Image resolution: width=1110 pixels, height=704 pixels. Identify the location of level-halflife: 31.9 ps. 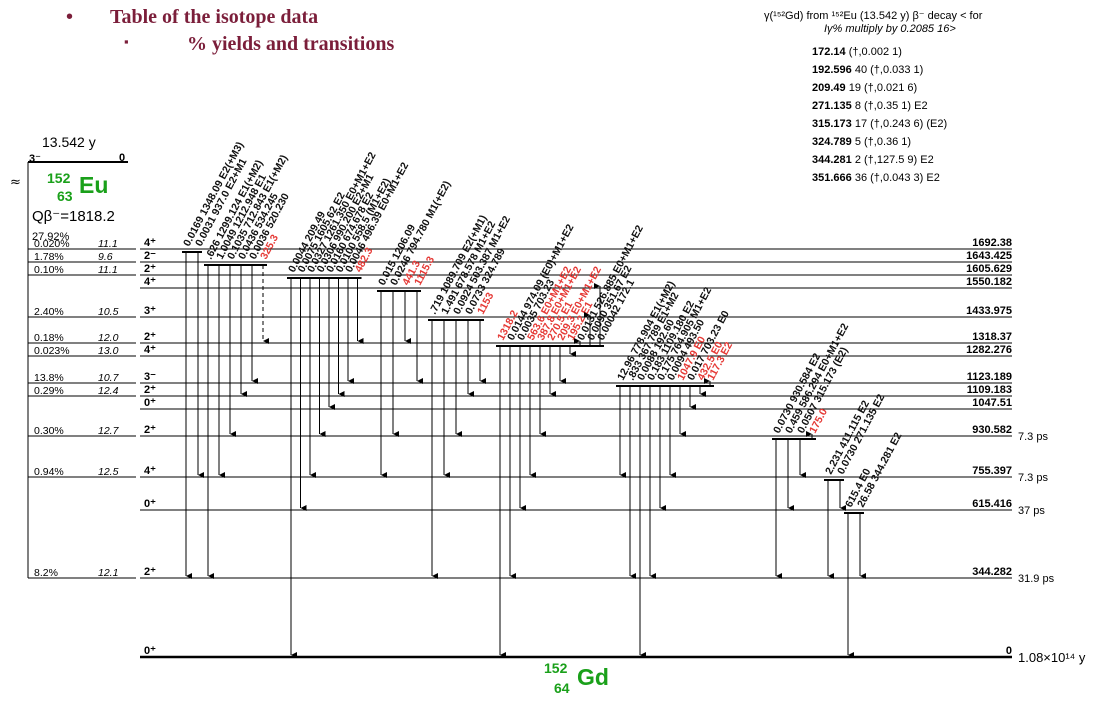
(1036, 579).